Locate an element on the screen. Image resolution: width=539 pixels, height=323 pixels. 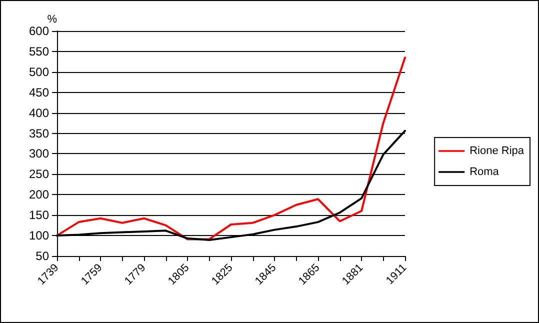
y-tick-label: 450 is located at coordinates (39, 92).